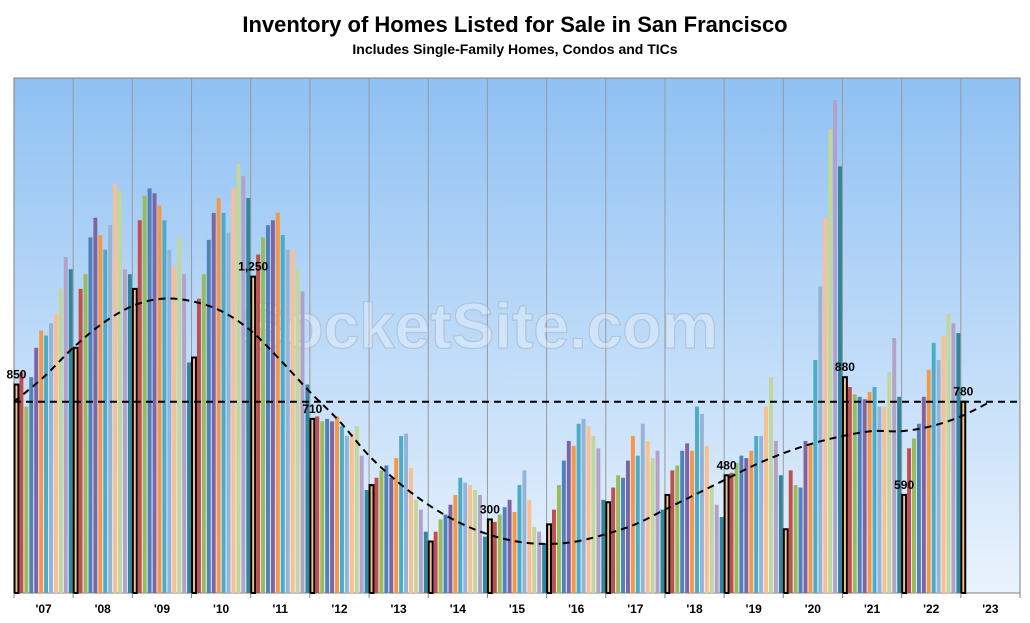  What do you see at coordinates (221, 609) in the screenshot?
I see `x-tick-label: '10` at bounding box center [221, 609].